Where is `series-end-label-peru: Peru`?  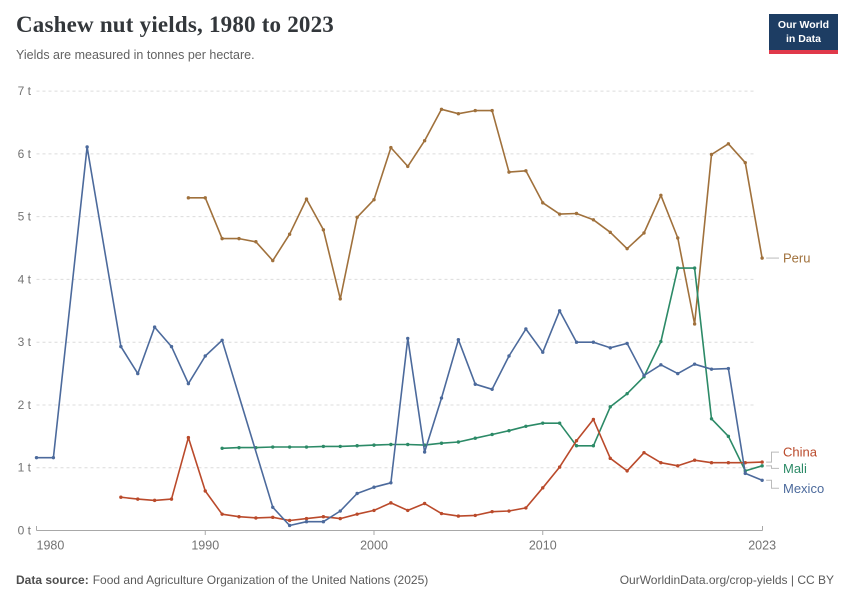 series-end-label-peru: Peru is located at coordinates (796, 258).